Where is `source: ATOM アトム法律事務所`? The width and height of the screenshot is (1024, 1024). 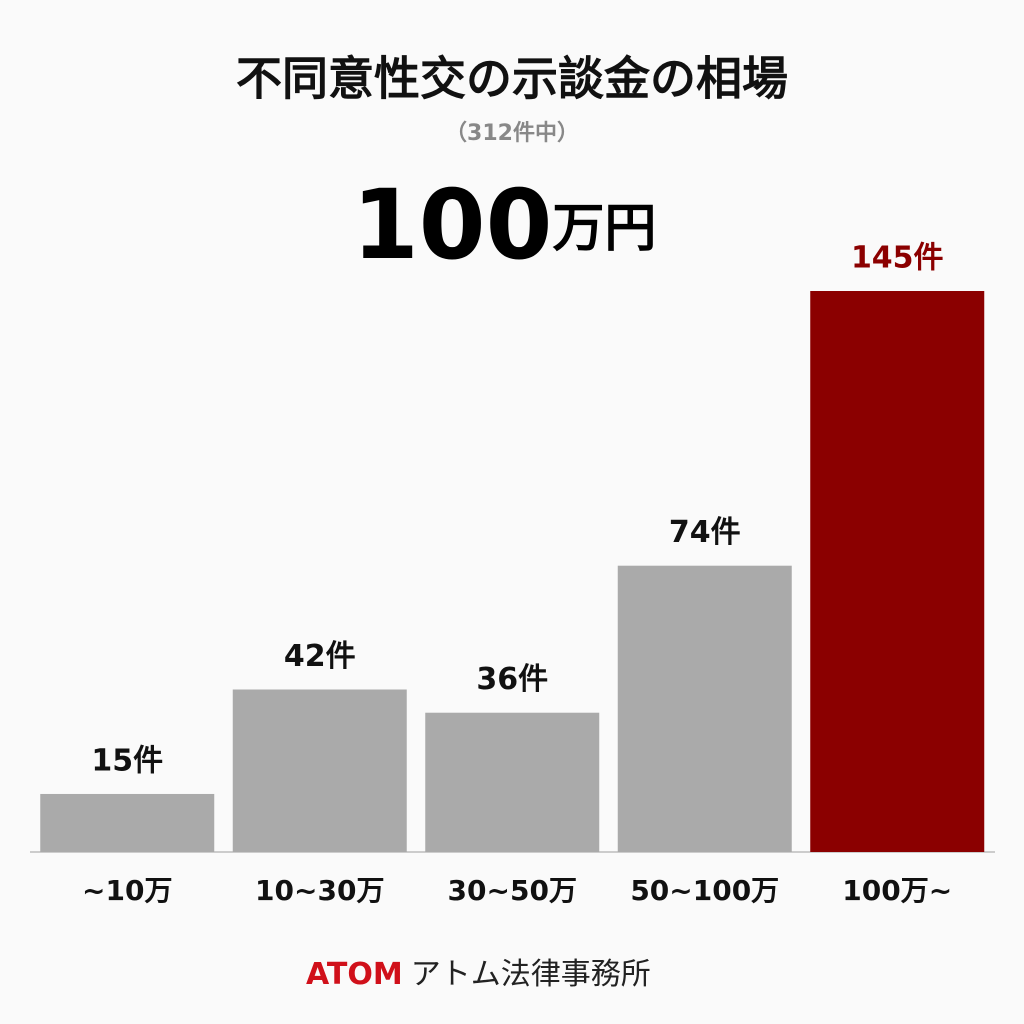 source: ATOM アトム法律事務所 is located at coordinates (478, 974).